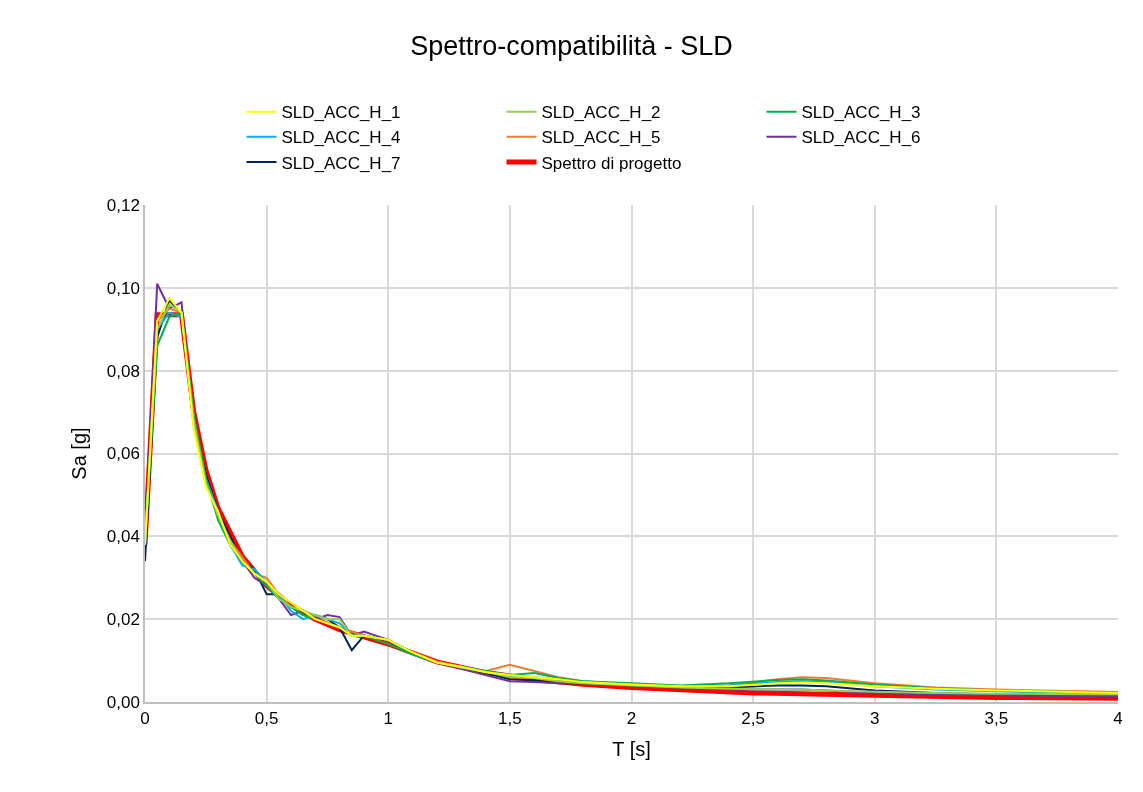  Describe the element at coordinates (388, 719) in the screenshot. I see `x-tick-label: 1` at that location.